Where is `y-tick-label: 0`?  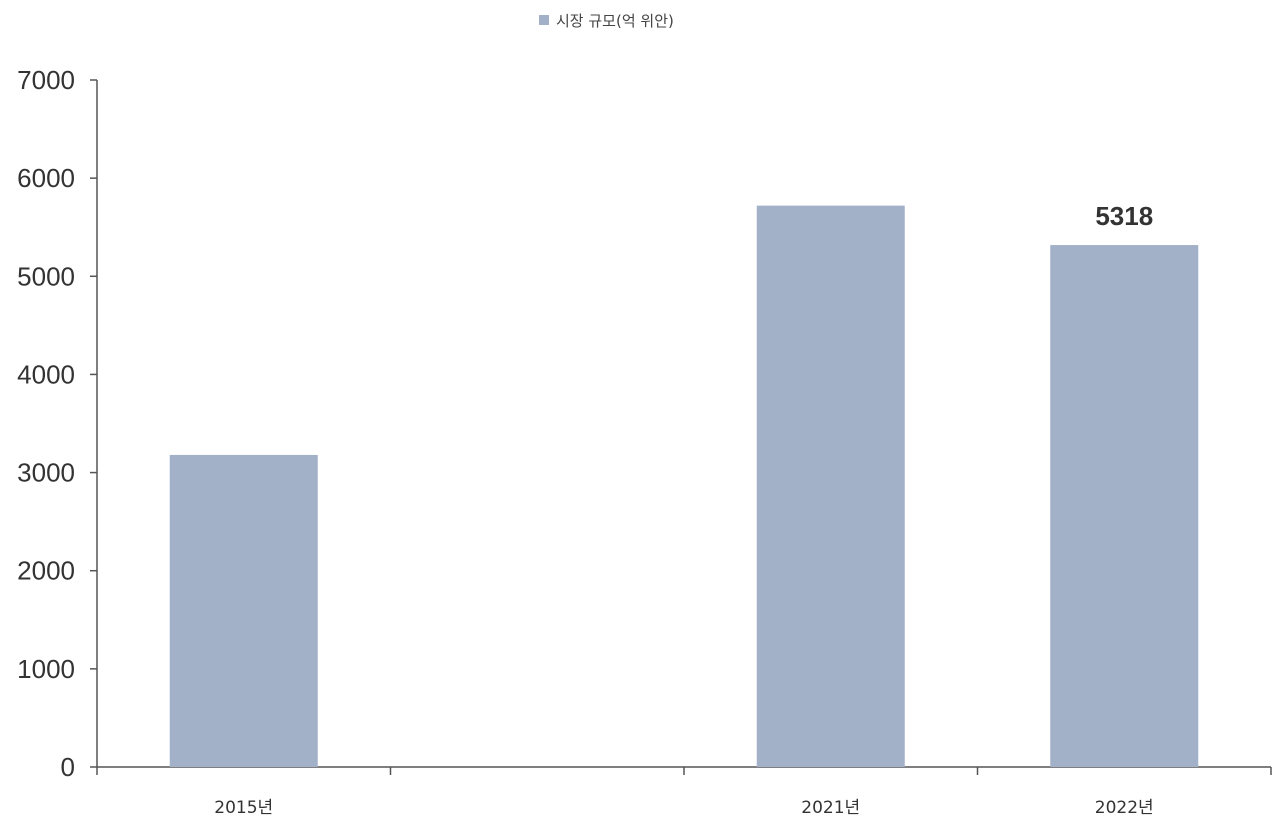
y-tick-label: 0 is located at coordinates (68, 767).